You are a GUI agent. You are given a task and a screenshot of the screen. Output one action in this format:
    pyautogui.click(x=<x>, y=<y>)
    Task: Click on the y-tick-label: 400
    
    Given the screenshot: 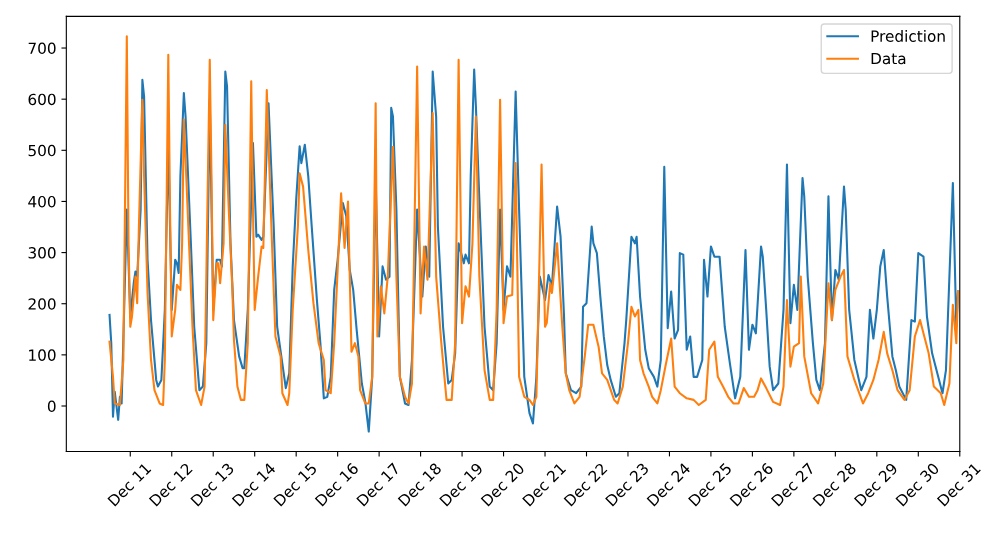 What is the action you would take?
    pyautogui.click(x=42, y=201)
    